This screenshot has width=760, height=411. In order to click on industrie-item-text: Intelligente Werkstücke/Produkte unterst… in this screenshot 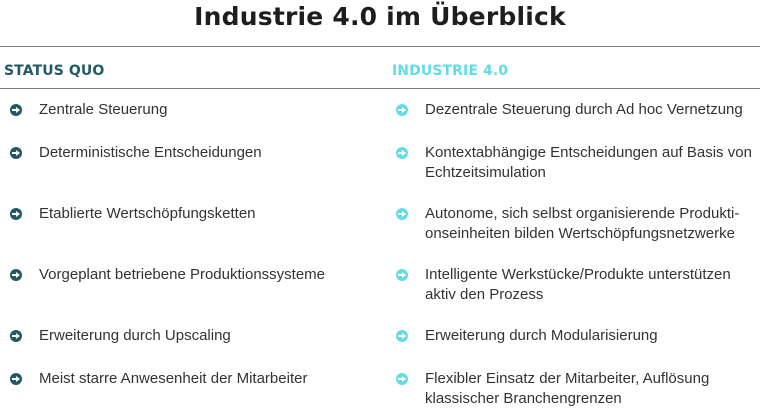, I will do `click(578, 284)`.